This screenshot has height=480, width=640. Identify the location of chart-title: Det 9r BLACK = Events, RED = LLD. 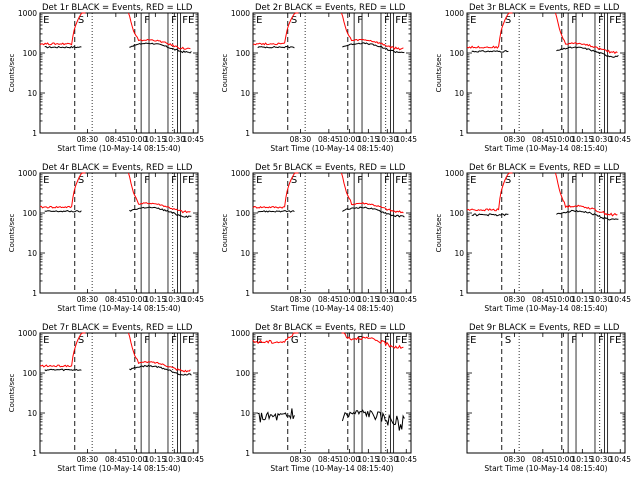
(544, 328).